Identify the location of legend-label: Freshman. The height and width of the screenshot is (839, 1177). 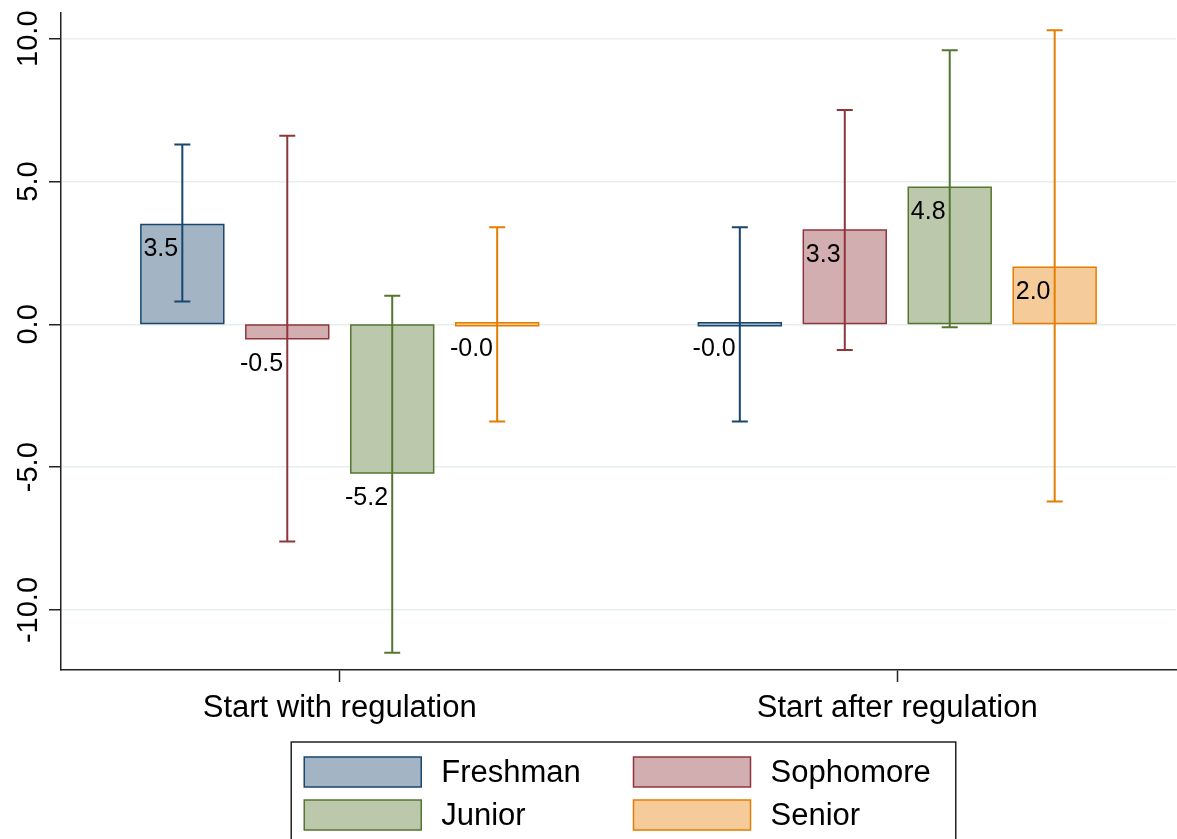
(511, 771).